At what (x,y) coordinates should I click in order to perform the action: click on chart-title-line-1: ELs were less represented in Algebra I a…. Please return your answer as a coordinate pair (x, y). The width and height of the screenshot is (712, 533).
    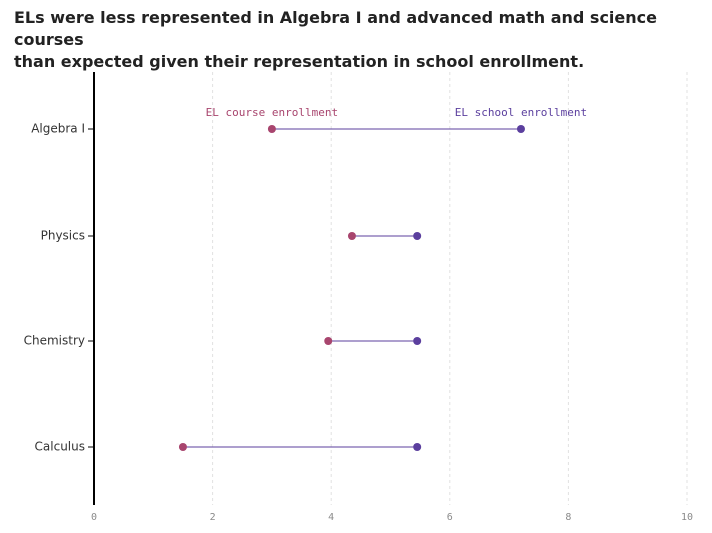
    Looking at the image, I should click on (335, 28).